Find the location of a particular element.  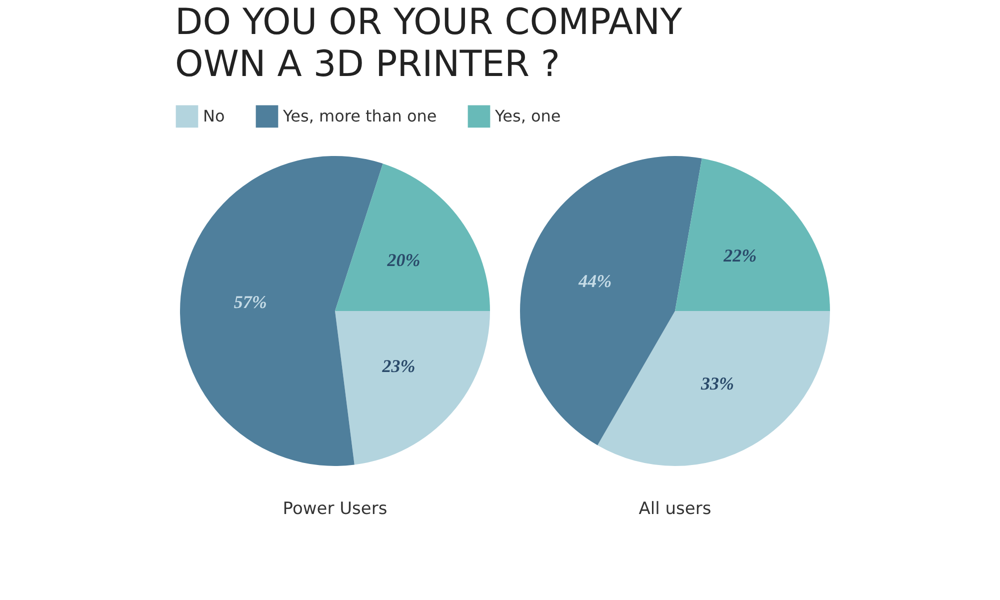

legend-label: Yes, more than one is located at coordinates (359, 116).